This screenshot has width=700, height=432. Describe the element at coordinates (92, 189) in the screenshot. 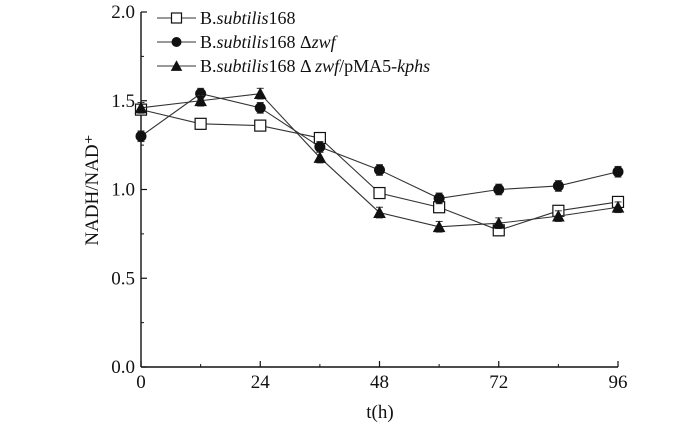

I see `y-axis-label: NADH/NAD⁺` at that location.